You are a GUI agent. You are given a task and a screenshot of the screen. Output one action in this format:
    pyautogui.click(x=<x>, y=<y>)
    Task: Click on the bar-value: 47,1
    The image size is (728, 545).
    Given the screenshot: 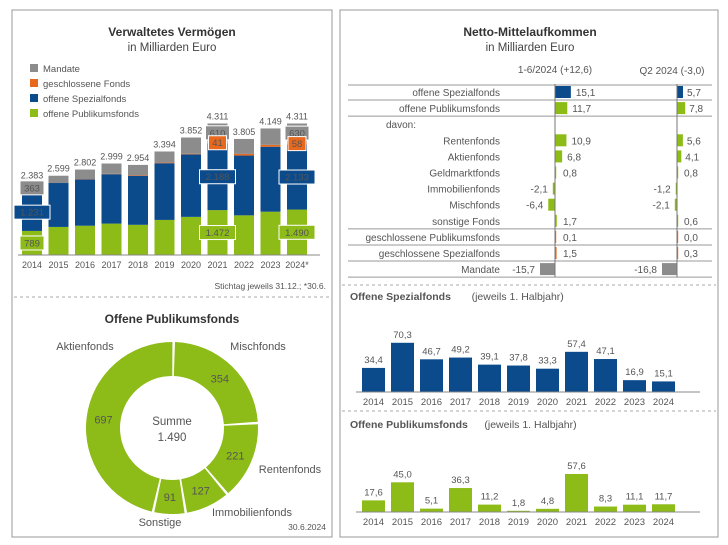 What is the action you would take?
    pyautogui.click(x=605, y=351)
    